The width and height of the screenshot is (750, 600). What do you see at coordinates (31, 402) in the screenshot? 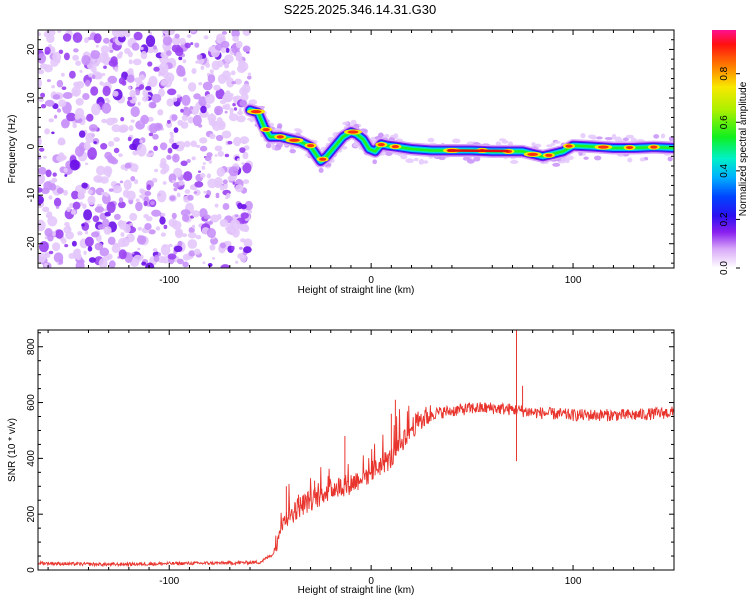
I see `snr-y-tick-label: 600` at bounding box center [31, 402].